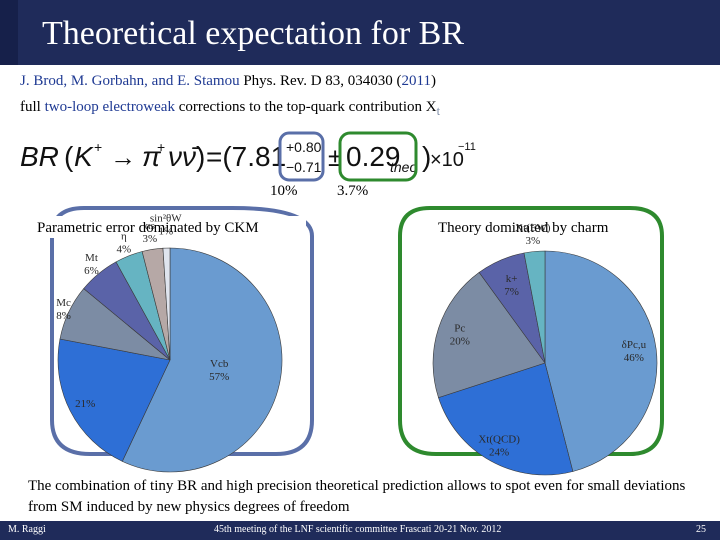 The width and height of the screenshot is (720, 540). I want to click on formula-k: K, so click(84, 156).